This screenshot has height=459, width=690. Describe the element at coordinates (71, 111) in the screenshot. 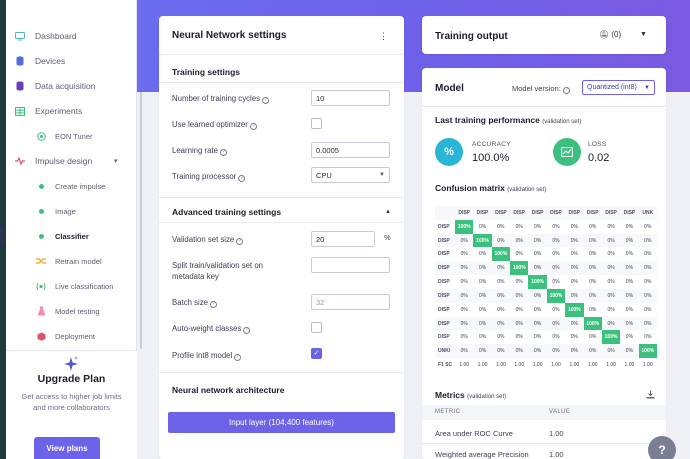

I see `sidebar-item-experiments: Experiments` at that location.